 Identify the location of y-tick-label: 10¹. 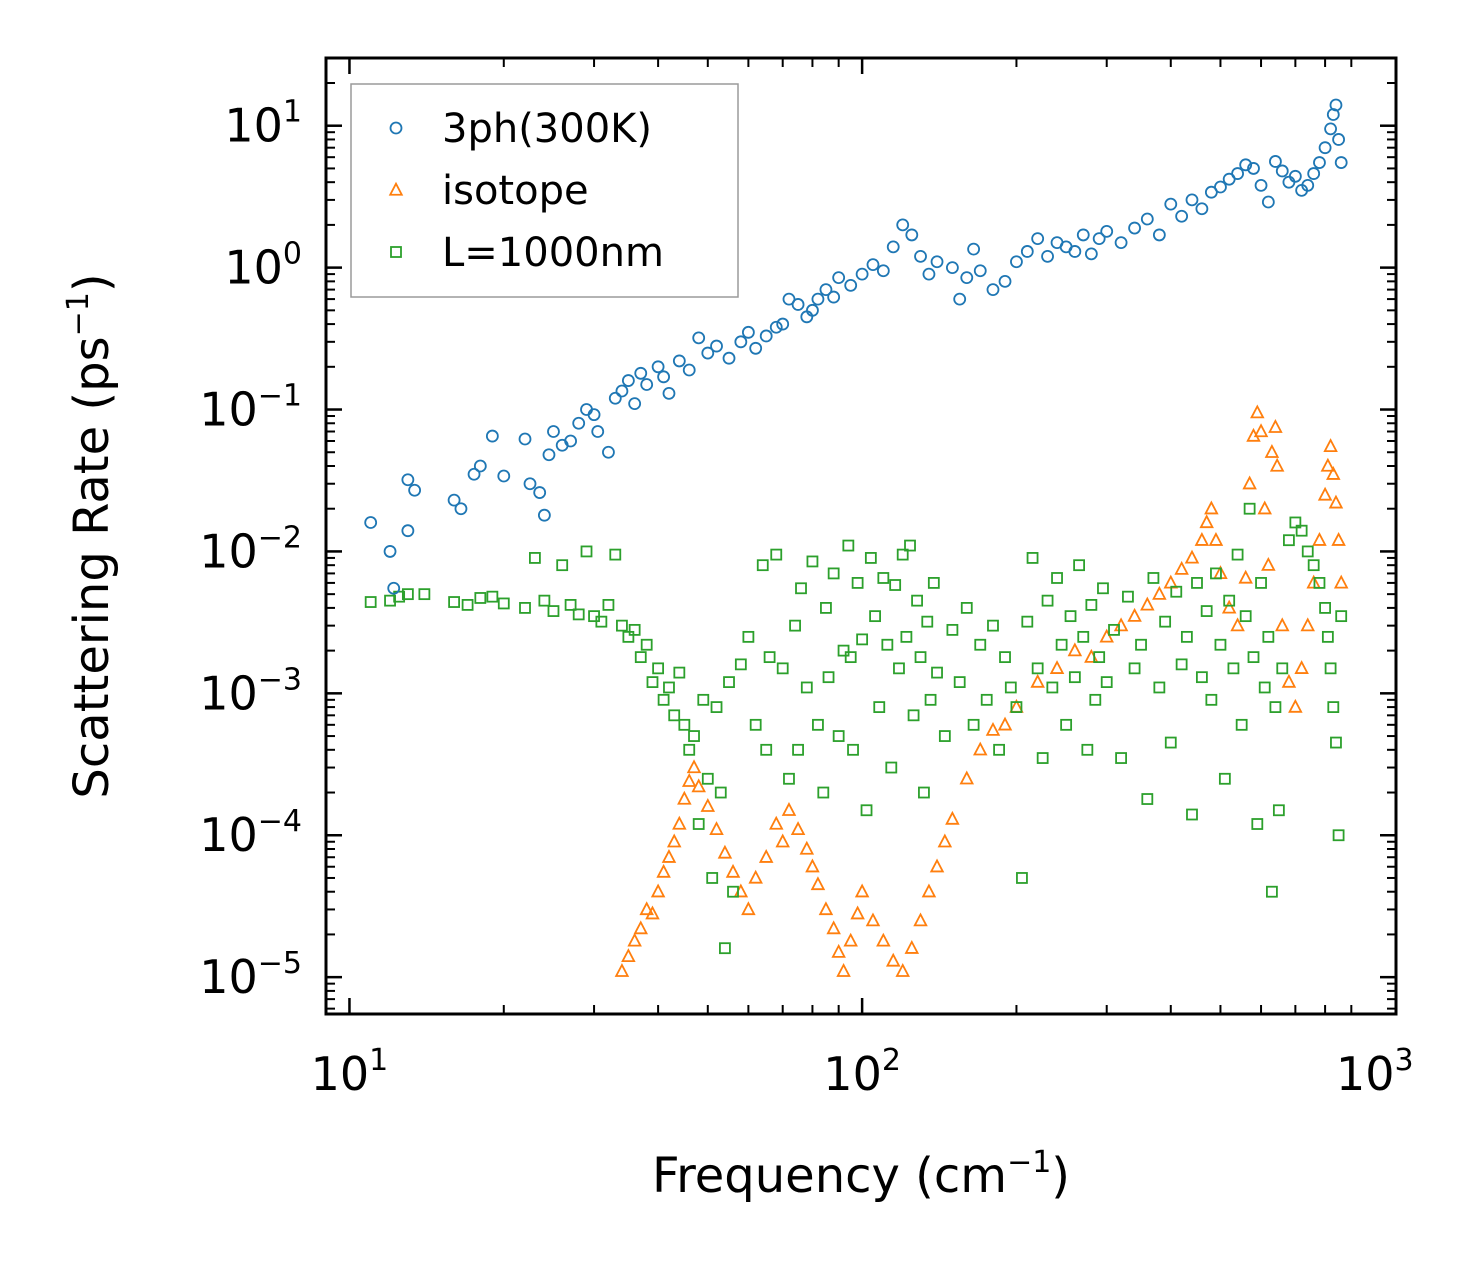
(263, 124).